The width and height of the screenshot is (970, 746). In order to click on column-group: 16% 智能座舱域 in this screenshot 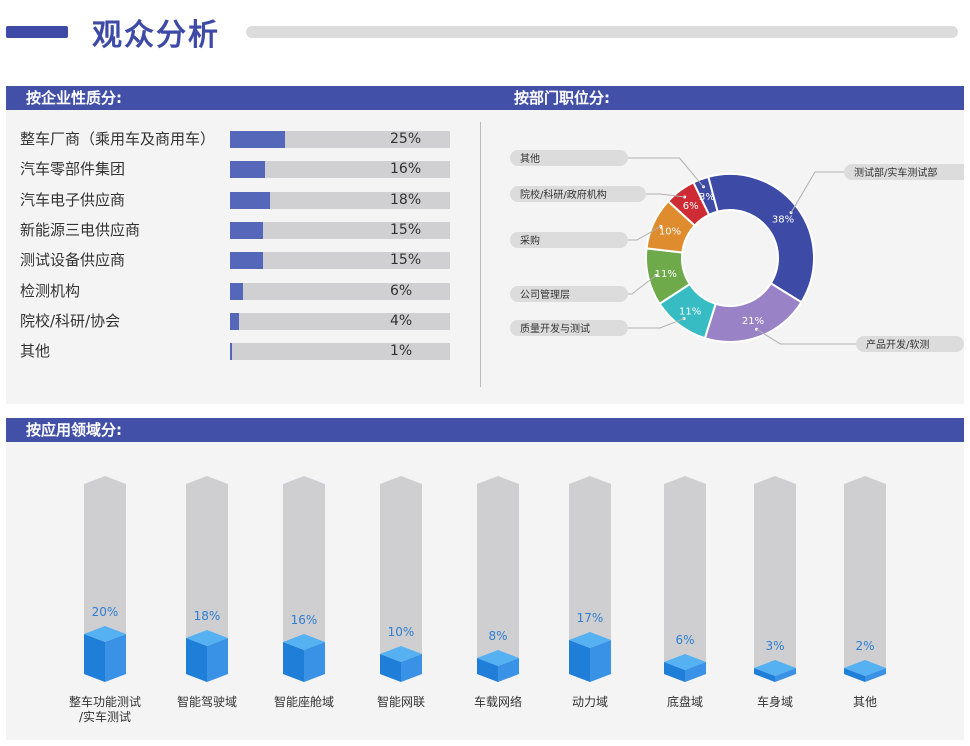, I will do `click(304, 592)`.